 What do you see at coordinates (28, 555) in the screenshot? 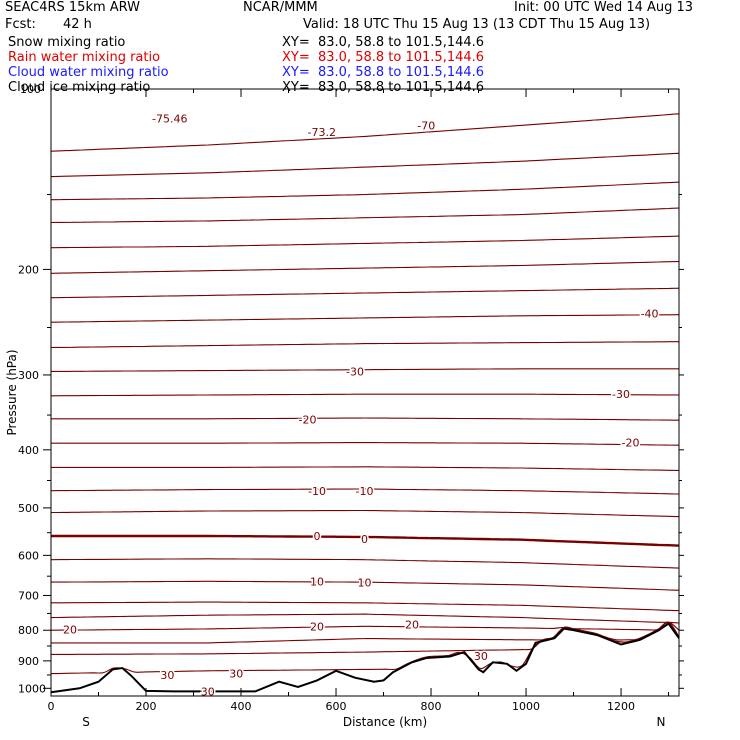
I see `y-tick-label-600: 600` at bounding box center [28, 555].